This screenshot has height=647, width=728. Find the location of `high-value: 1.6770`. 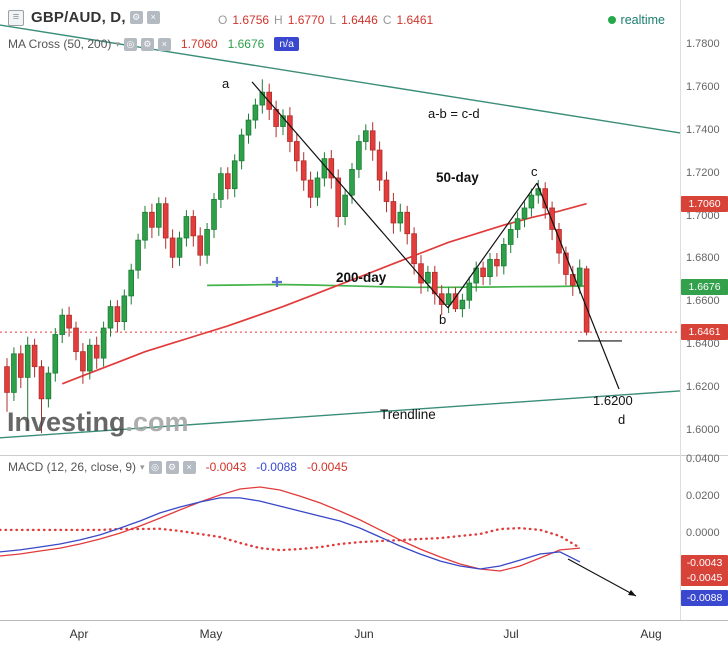

high-value: 1.6770 is located at coordinates (306, 20).